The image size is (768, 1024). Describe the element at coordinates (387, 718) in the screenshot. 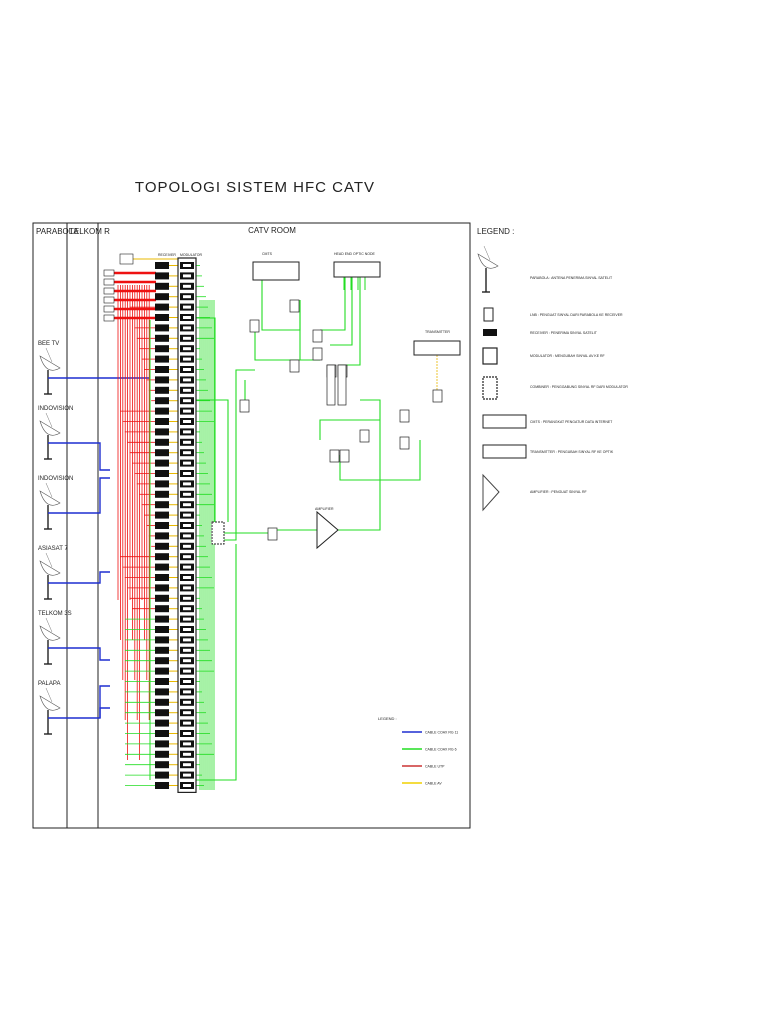

I see `cable-legend-header: LEGEND :` at that location.